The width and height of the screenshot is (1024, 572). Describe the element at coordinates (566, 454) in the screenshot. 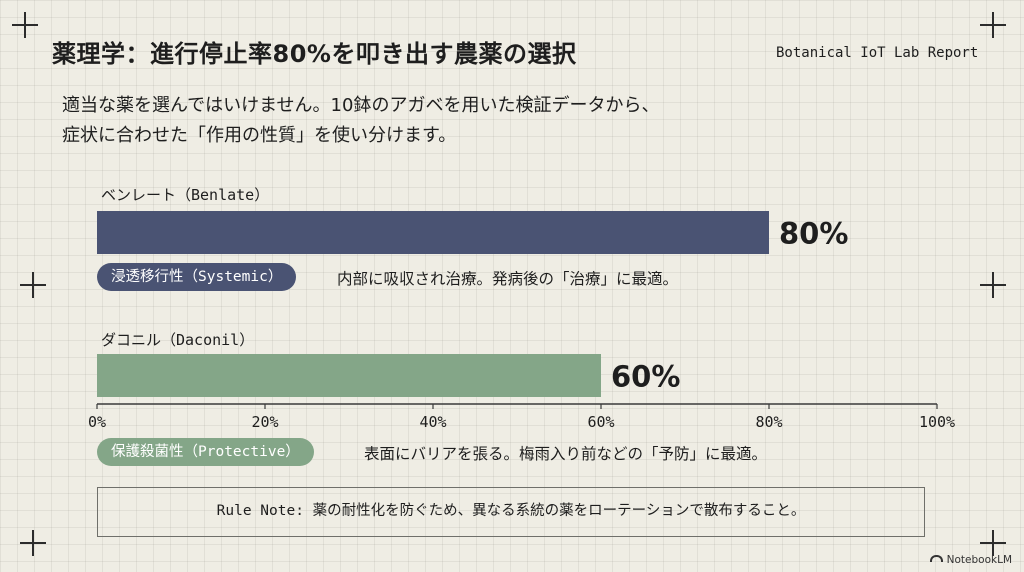

I see `daconil-description: 表面にバリアを張る。梅雨入り前などの「予防」に最適。` at that location.